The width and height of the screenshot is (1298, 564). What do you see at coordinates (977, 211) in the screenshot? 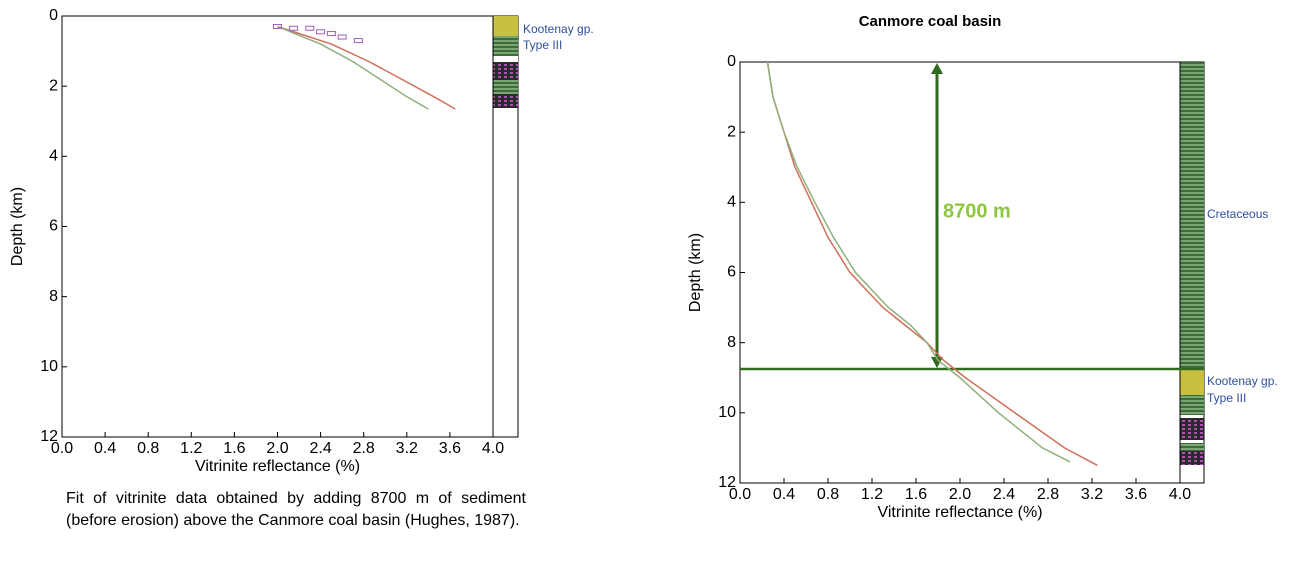
I see `marker-label: 8700 m` at bounding box center [977, 211].